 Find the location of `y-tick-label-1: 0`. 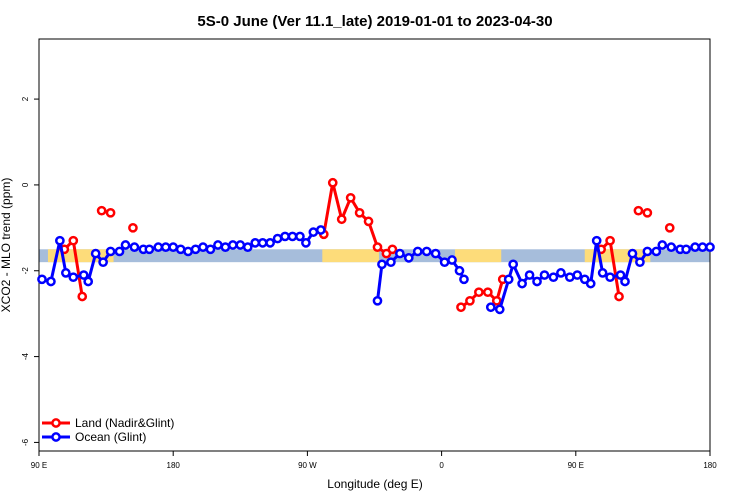

y-tick-label-1: 0 is located at coordinates (25, 184).